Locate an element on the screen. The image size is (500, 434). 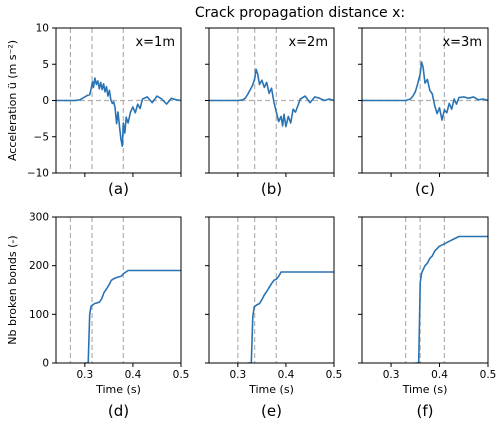
y-tick-label: 5 is located at coordinates (45, 65).